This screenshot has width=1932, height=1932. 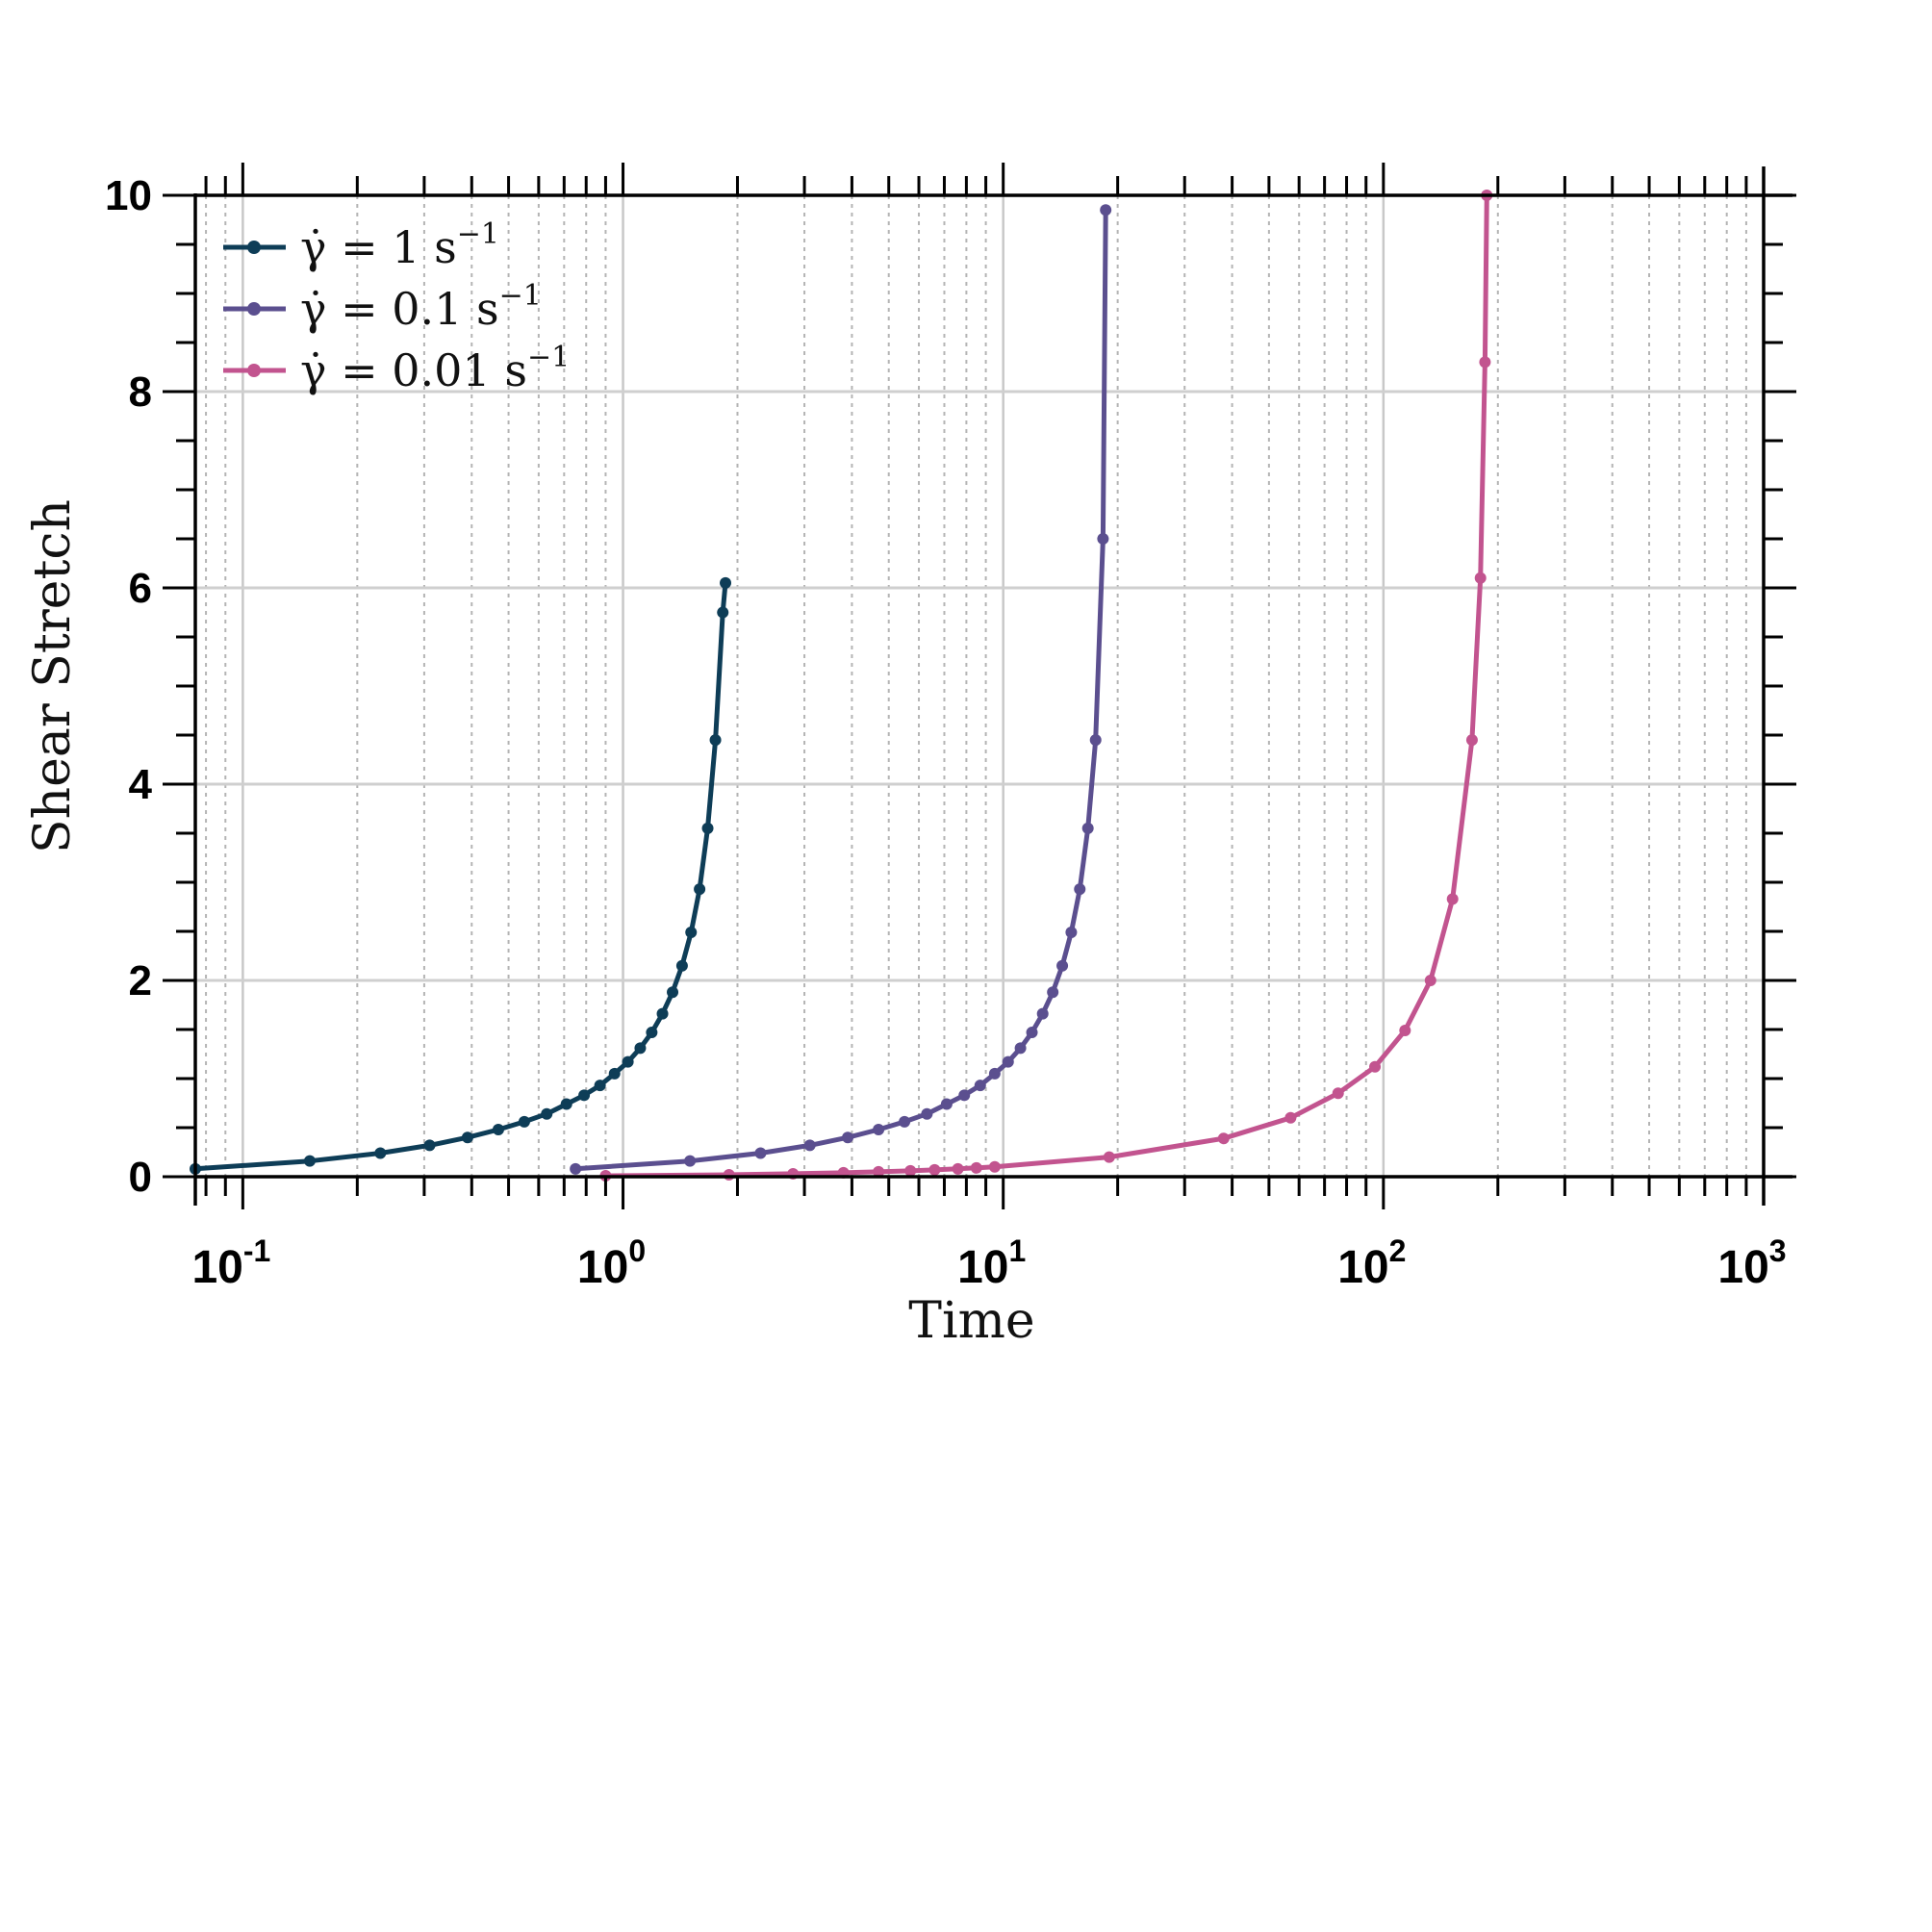 I want to click on legend-label: γ̇ = 1 s−1, so click(x=399, y=245).